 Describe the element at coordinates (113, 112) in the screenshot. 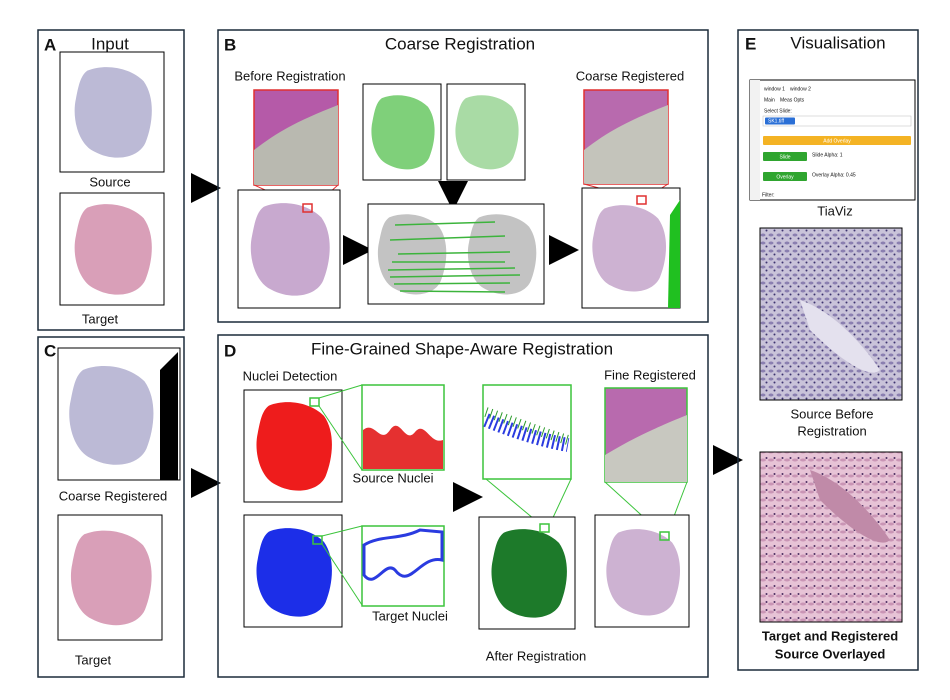

I see `source-tissue` at that location.